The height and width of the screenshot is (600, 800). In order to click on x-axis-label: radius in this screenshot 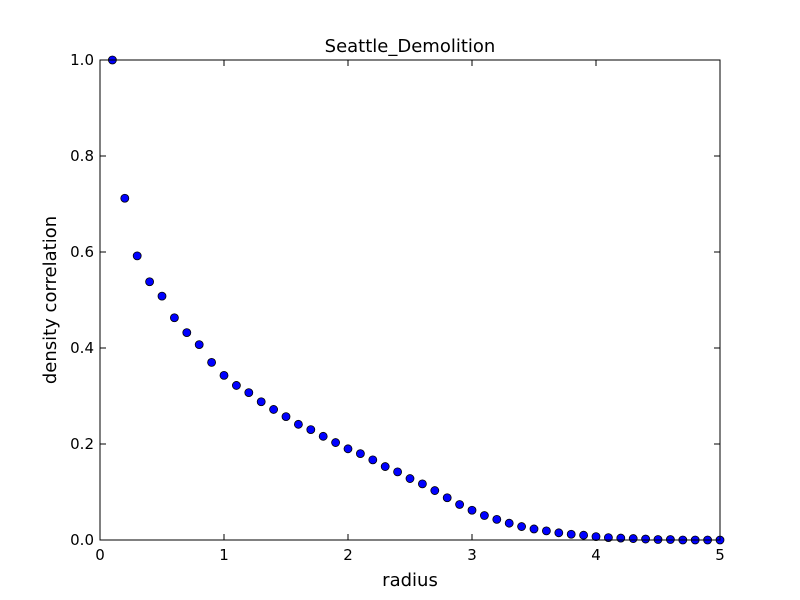, I will do `click(410, 580)`.